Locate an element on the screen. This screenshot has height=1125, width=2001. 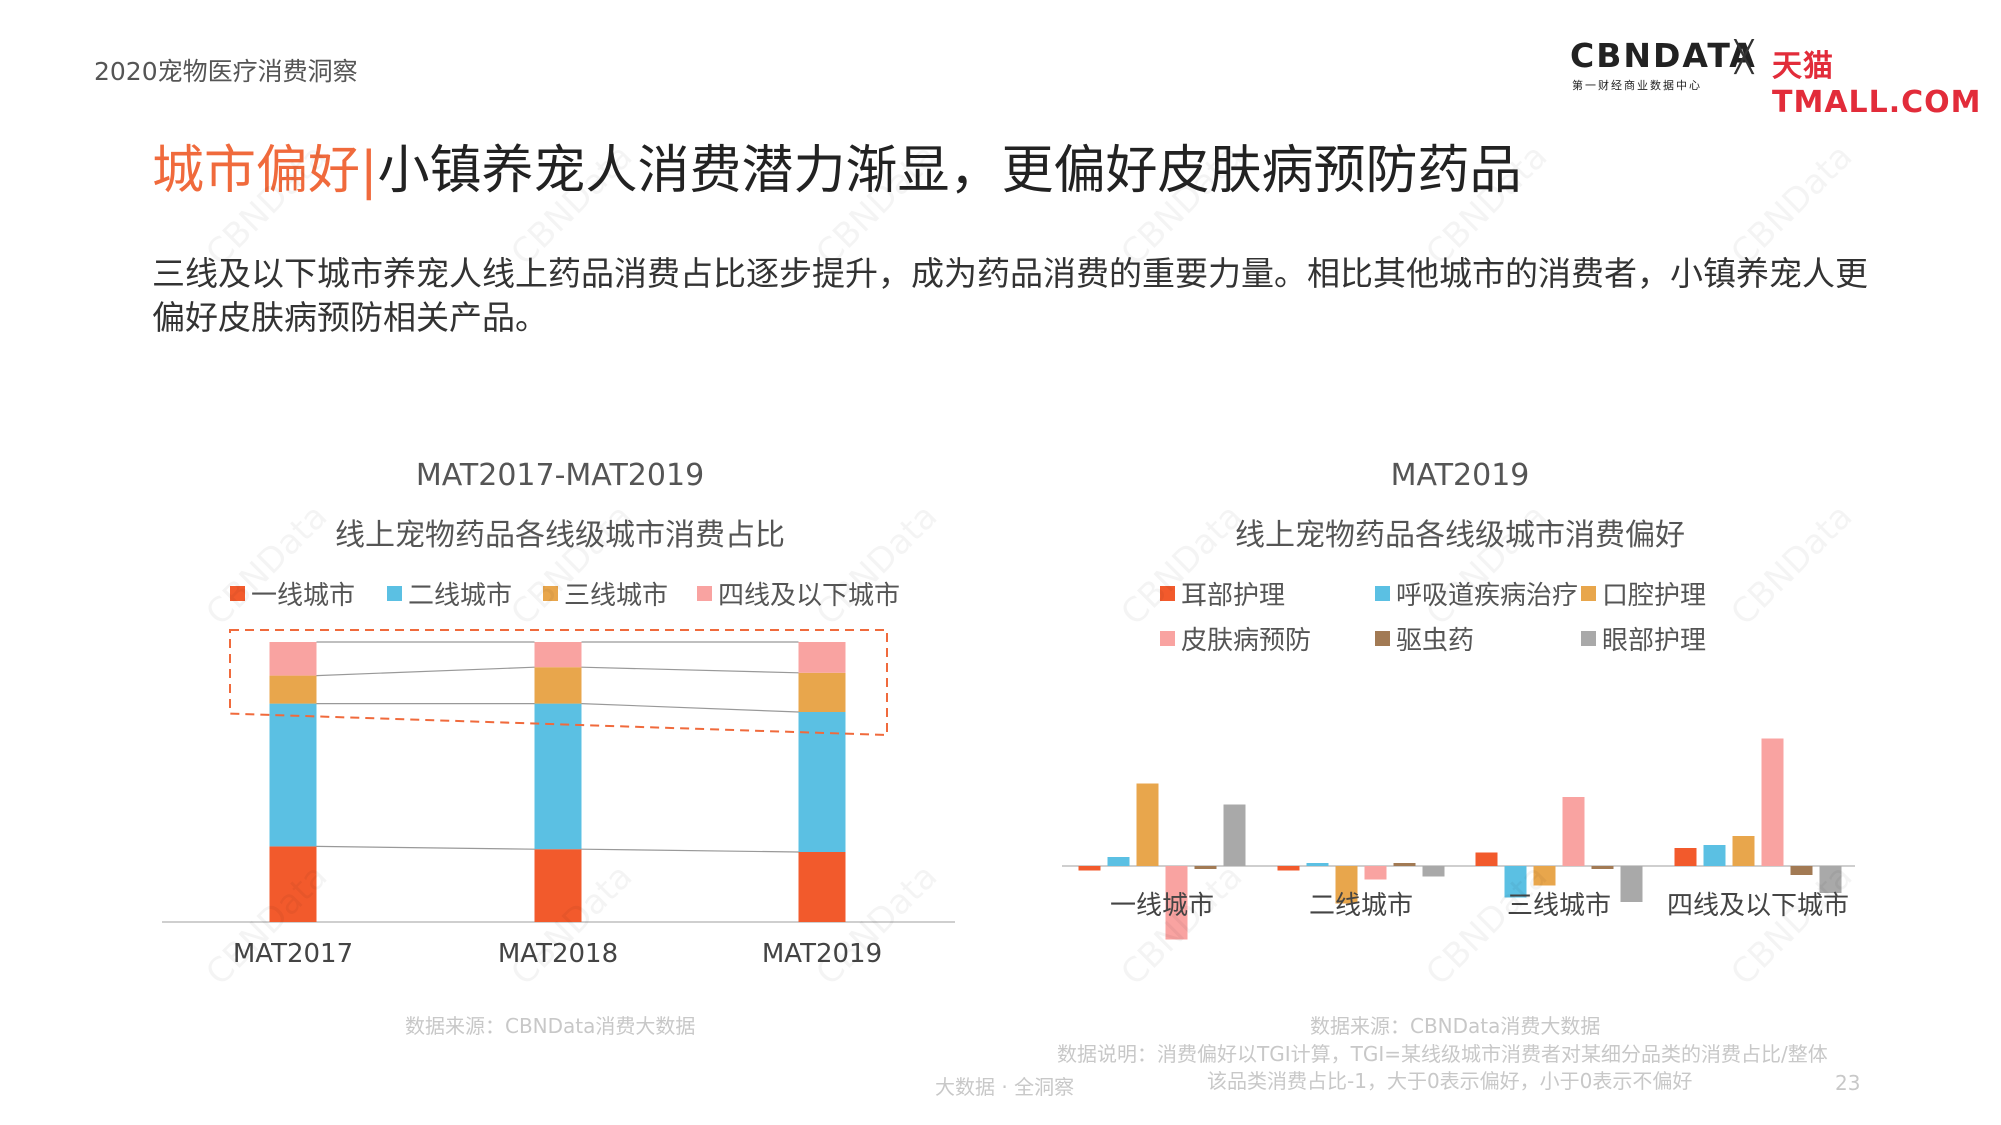
footer-tagline: 大数据 · 全洞察 is located at coordinates (1005, 1087).